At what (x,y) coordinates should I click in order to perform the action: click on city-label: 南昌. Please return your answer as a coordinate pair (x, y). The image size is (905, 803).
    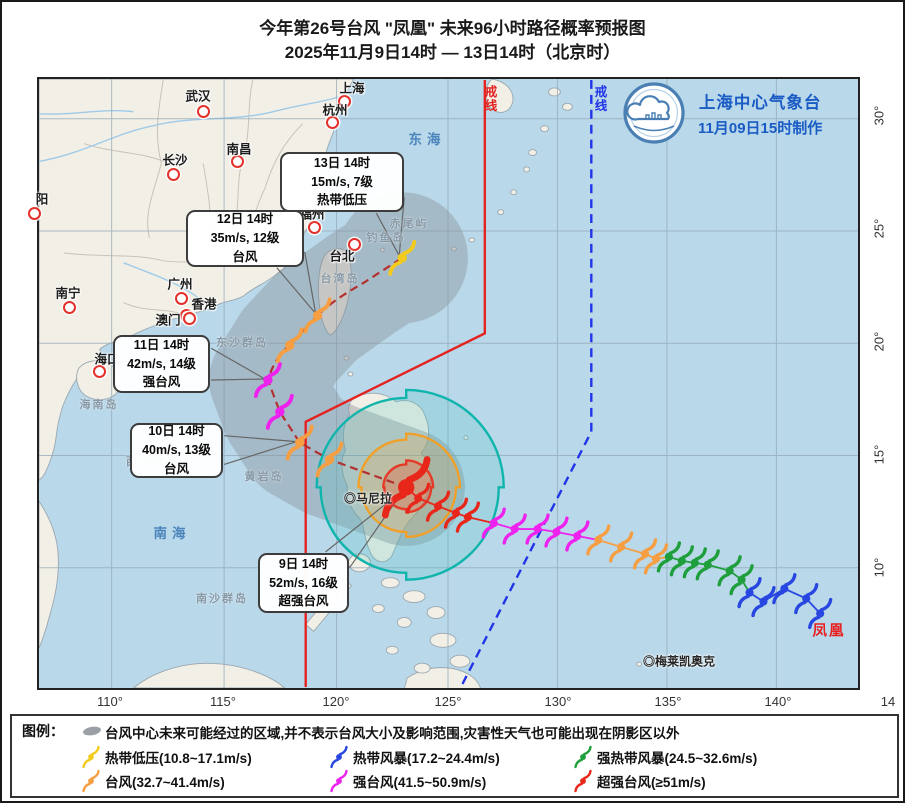
    Looking at the image, I should click on (239, 149).